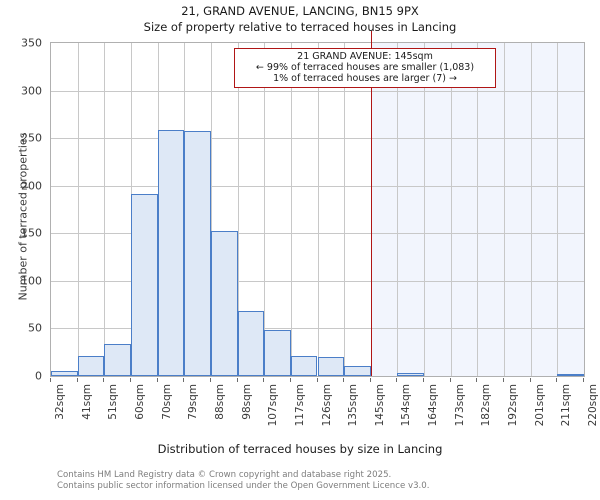  Describe the element at coordinates (31, 91) in the screenshot. I see `y-axis-tick-label: 300` at that location.